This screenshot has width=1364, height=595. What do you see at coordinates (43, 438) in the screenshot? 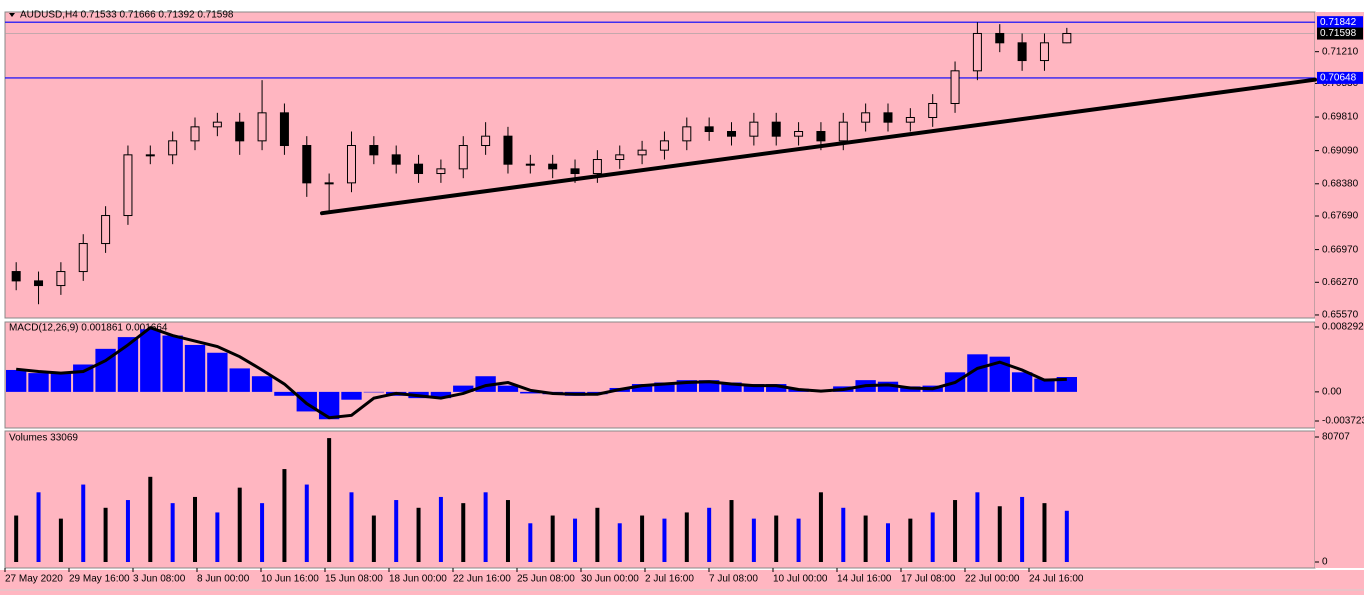
I see `volume-title: Volumes 33069` at bounding box center [43, 438].